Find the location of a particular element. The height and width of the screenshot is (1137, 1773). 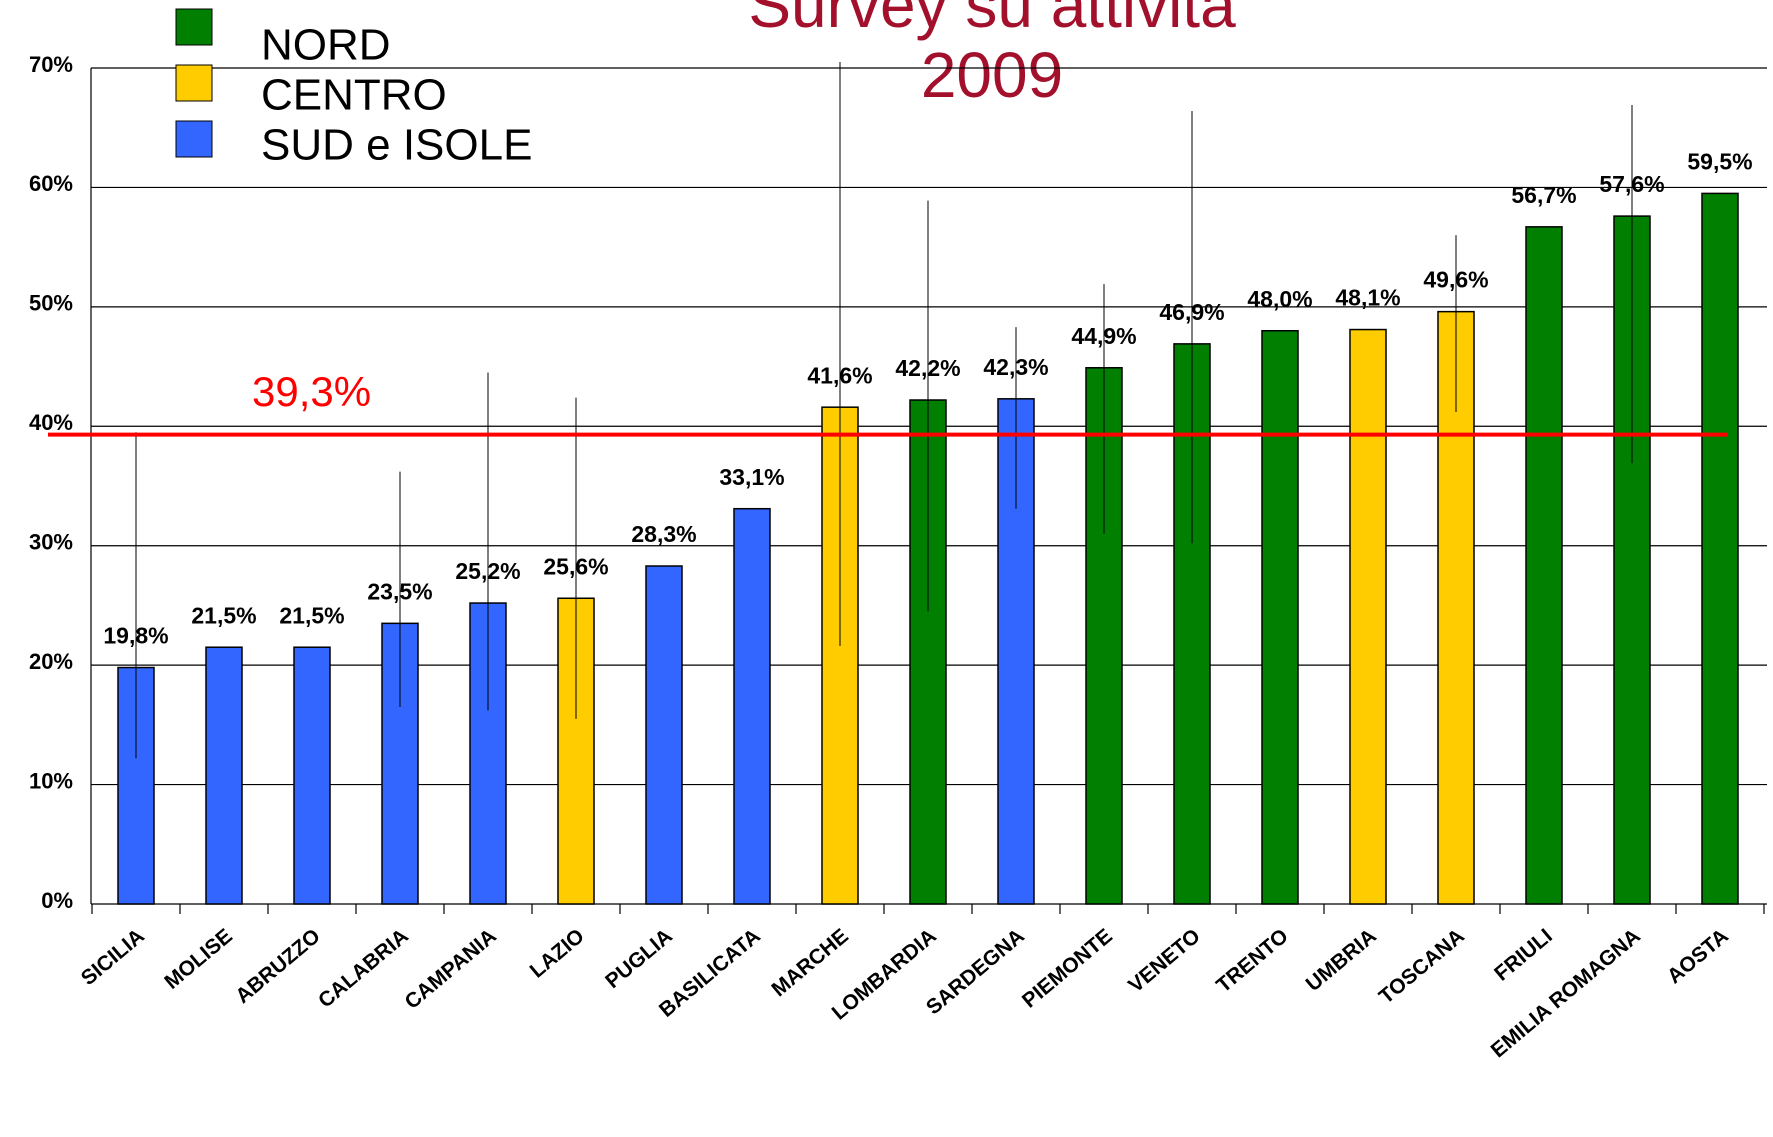

value-label: 44,9% is located at coordinates (1103, 336).